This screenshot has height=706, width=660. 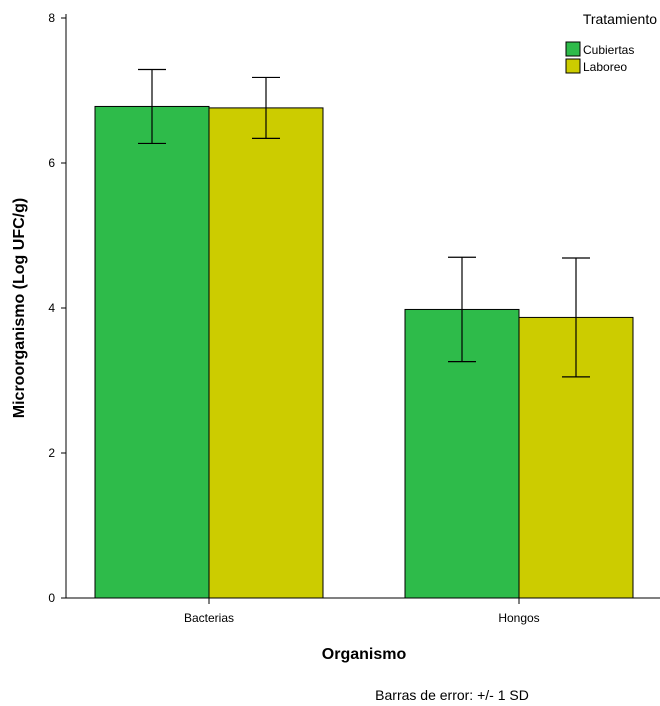 I want to click on legend-items: Cubiertas Laboreo, so click(x=599, y=57).